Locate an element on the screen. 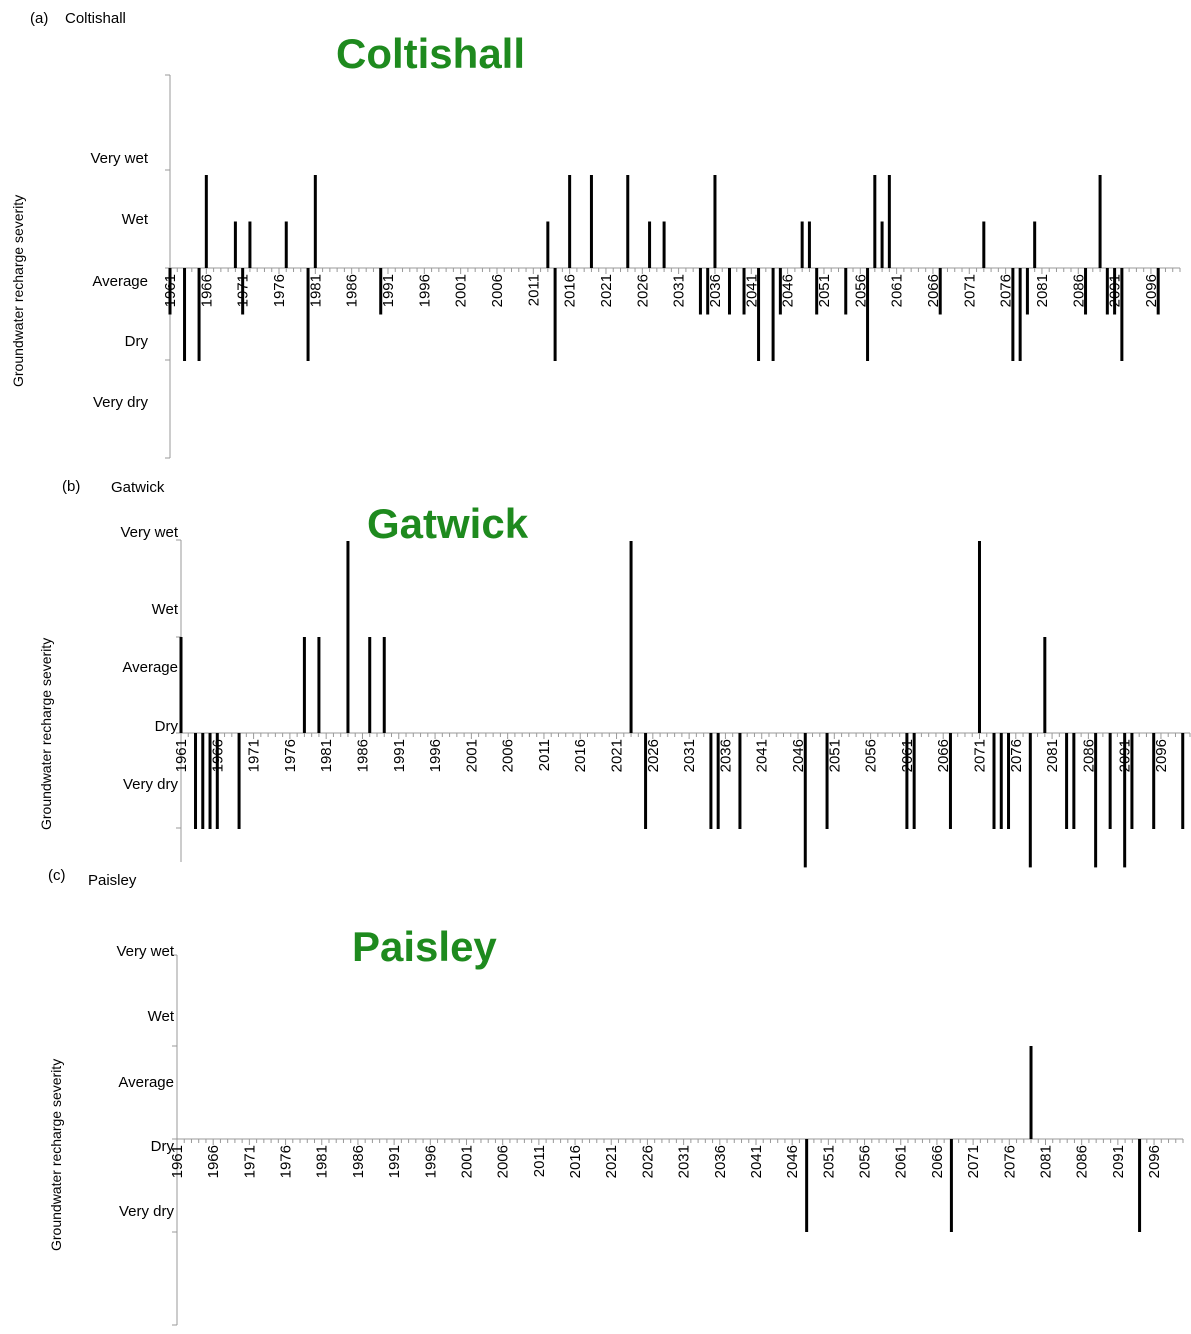 This screenshot has height=1334, width=1191. y-category-label: Very dry is located at coordinates (121, 402).